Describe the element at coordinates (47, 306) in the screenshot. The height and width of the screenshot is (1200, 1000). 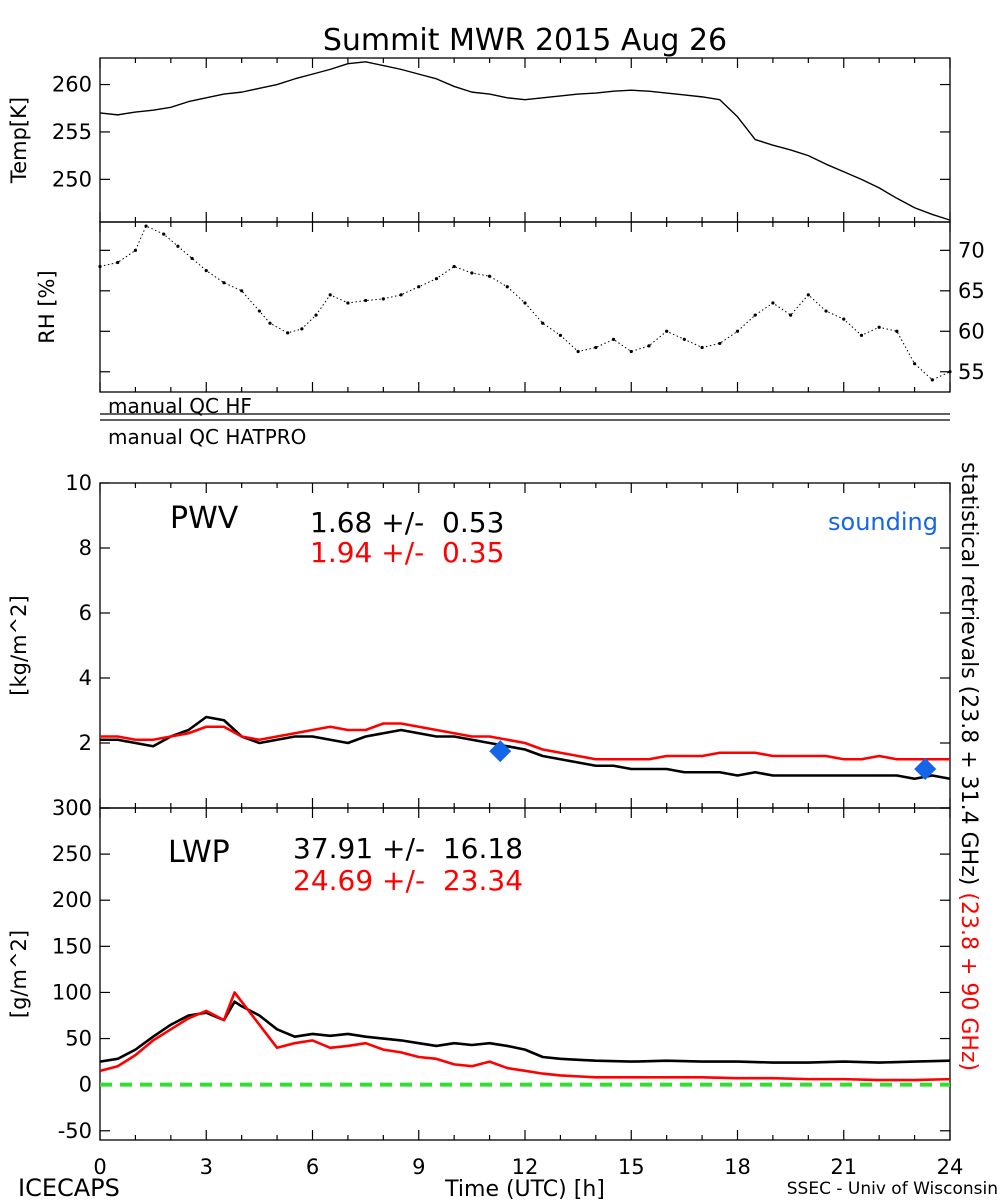
I see `rh-y-axis-label: RH [%]` at that location.